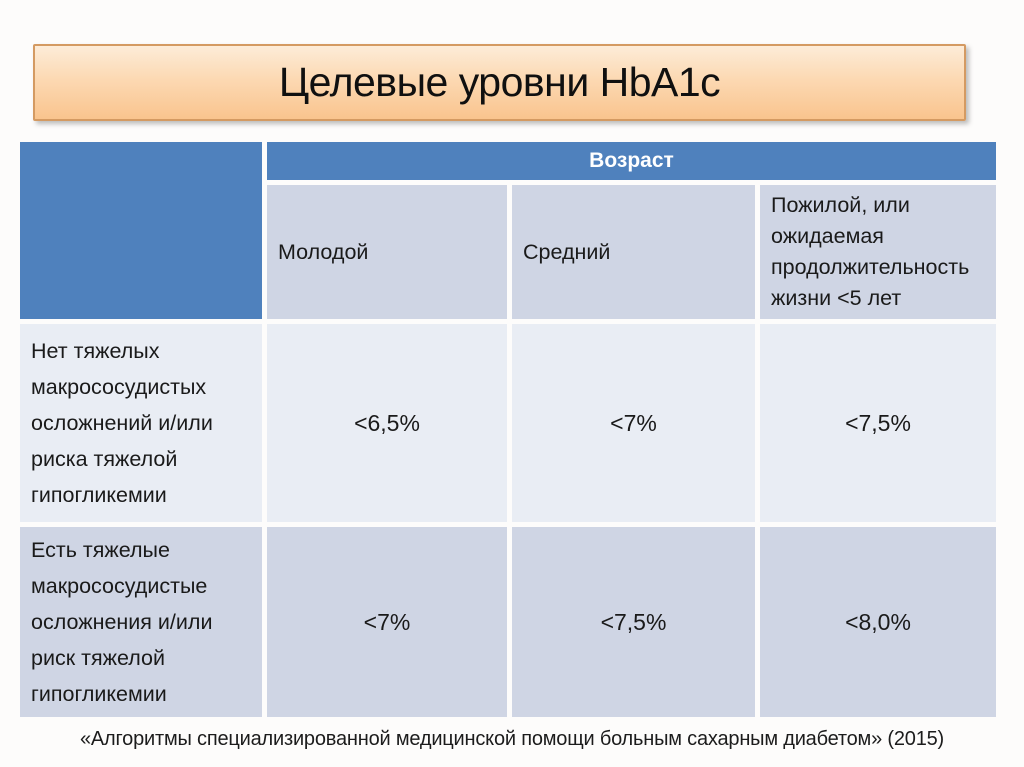 The height and width of the screenshot is (767, 1024). Describe the element at coordinates (387, 622) in the screenshot. I see `value-has-complications-young: <7%` at that location.